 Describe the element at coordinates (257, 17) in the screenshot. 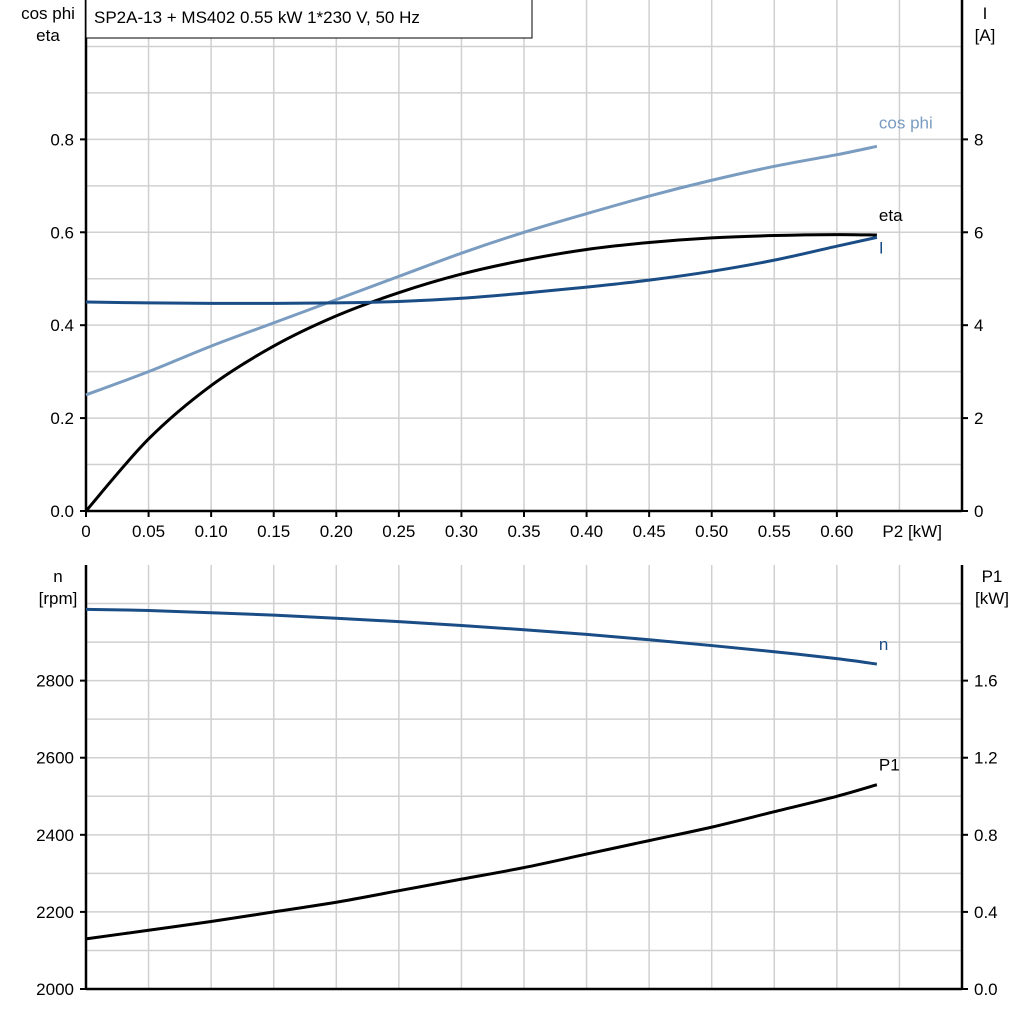

I see `chart-title: SP2A-13 + MS402 0.55 kW 1*230 V, 50 Hz` at that location.